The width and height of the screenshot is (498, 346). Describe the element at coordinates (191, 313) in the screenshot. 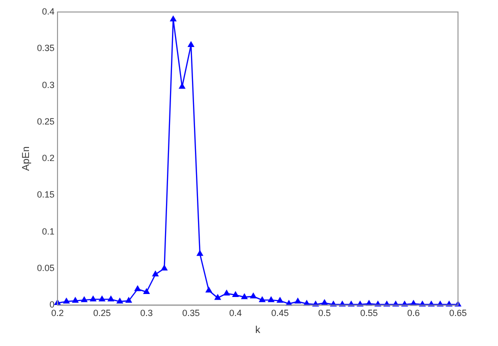

I see `x-tick-label: 0.35` at that location.